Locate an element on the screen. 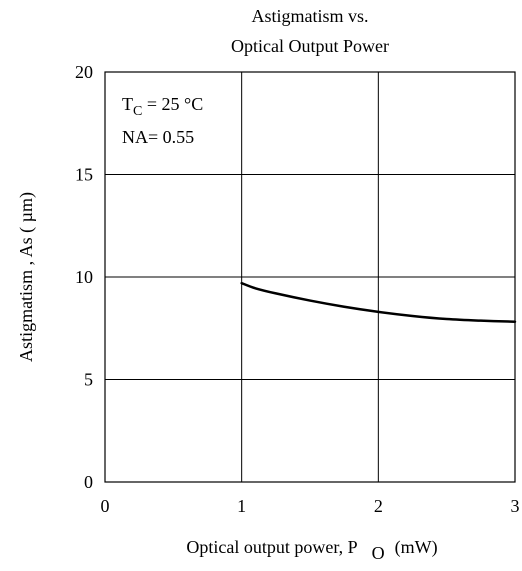 Image resolution: width=522 pixels, height=571 pixels. x-tick-label: 1 is located at coordinates (241, 506).